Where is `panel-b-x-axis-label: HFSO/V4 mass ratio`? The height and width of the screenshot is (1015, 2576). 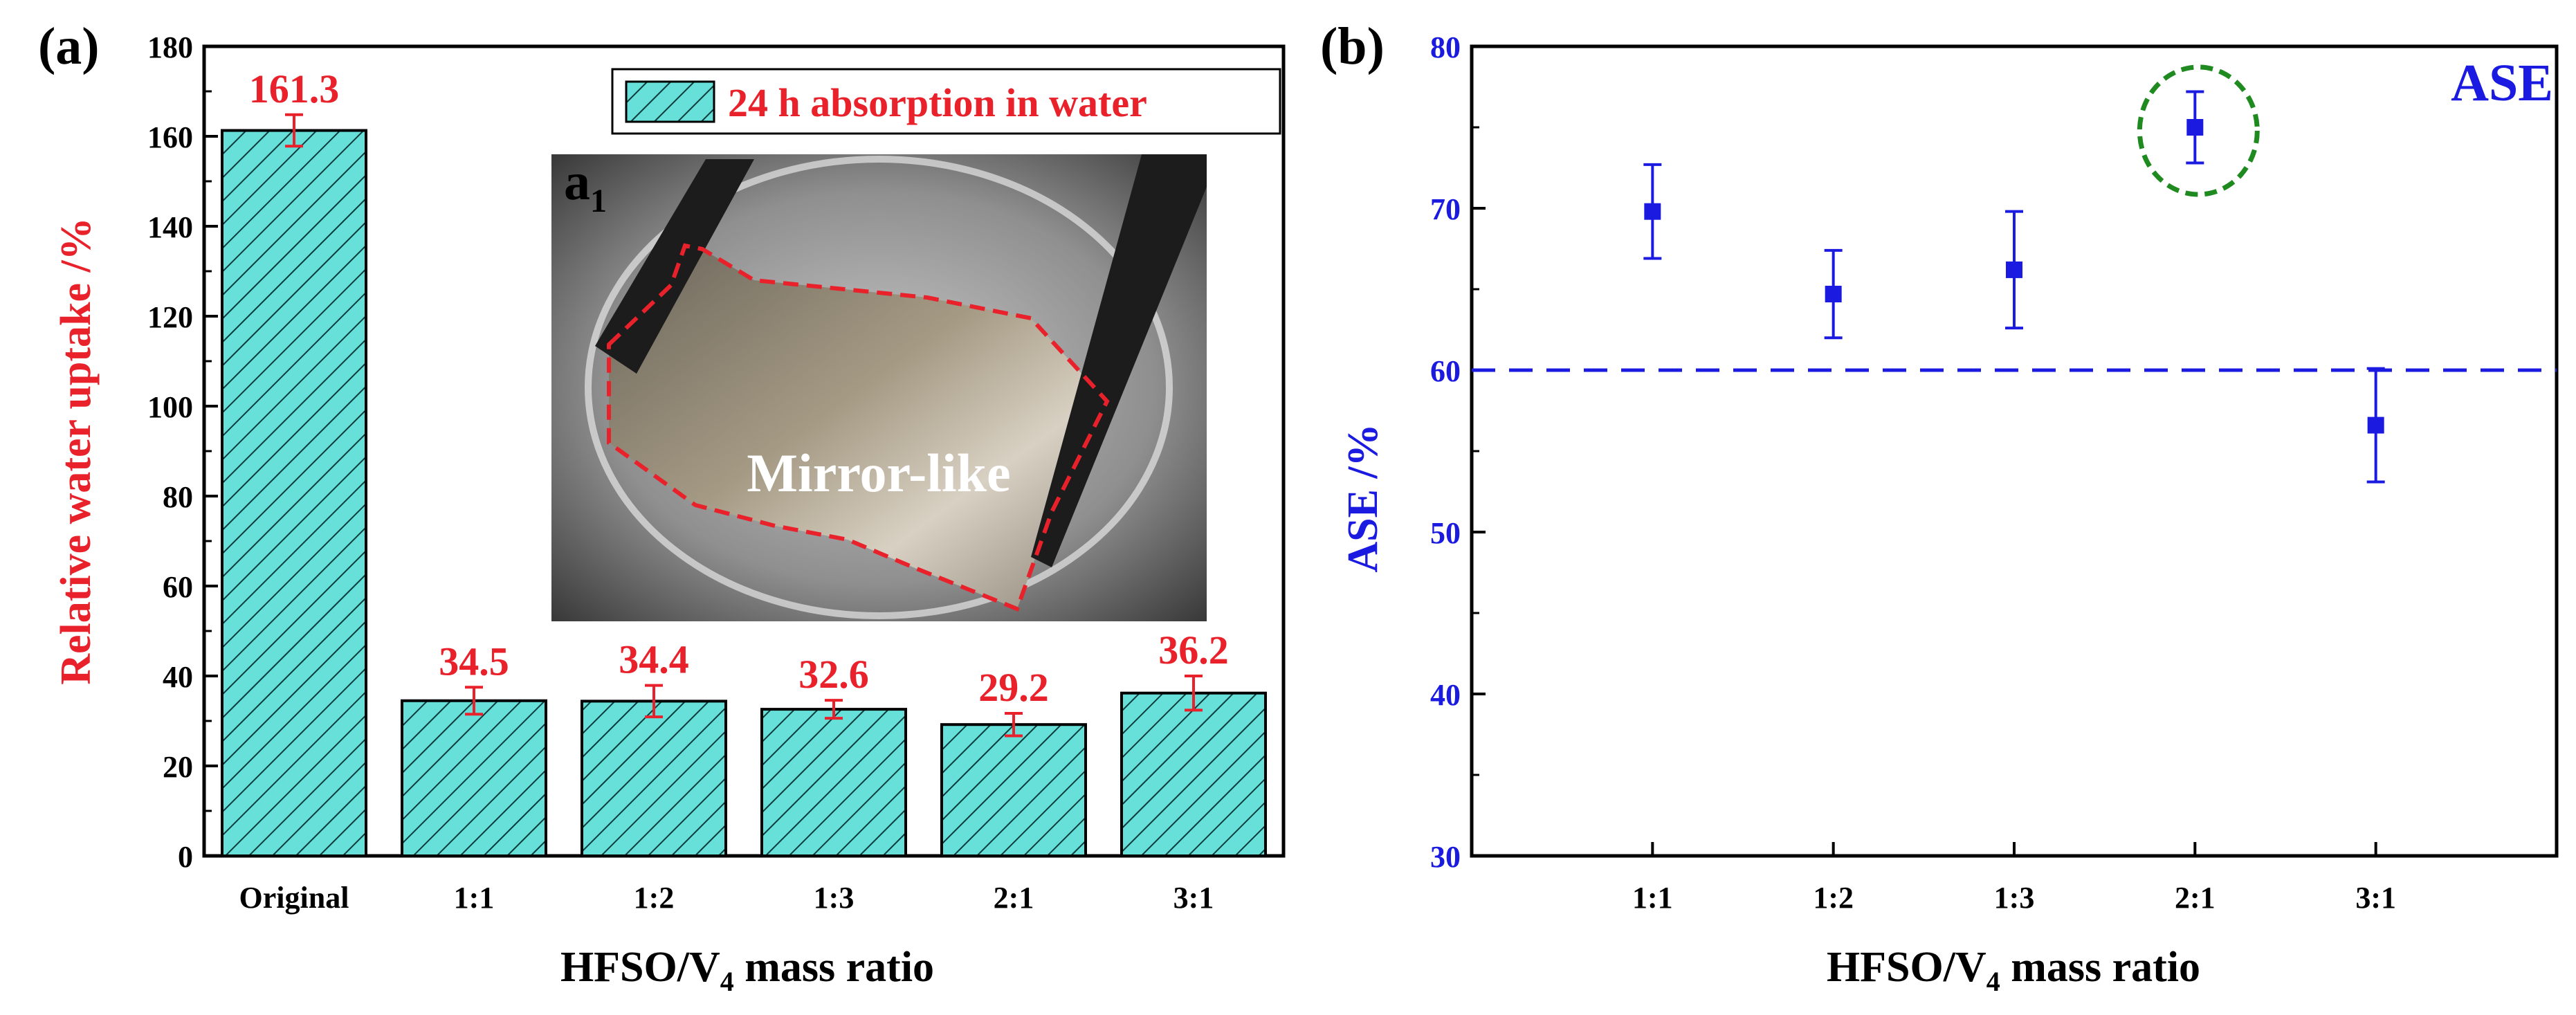 panel-b-x-axis-label: HFSO/V4 mass ratio is located at coordinates (2013, 970).